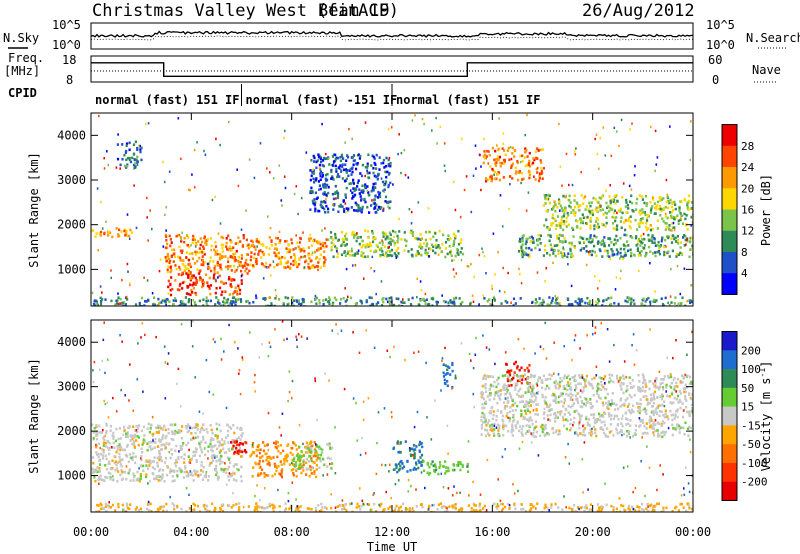 Image resolution: width=800 pixels, height=554 pixels. Describe the element at coordinates (69, 80) in the screenshot. I see `freq-tick-bottom: 8` at that location.